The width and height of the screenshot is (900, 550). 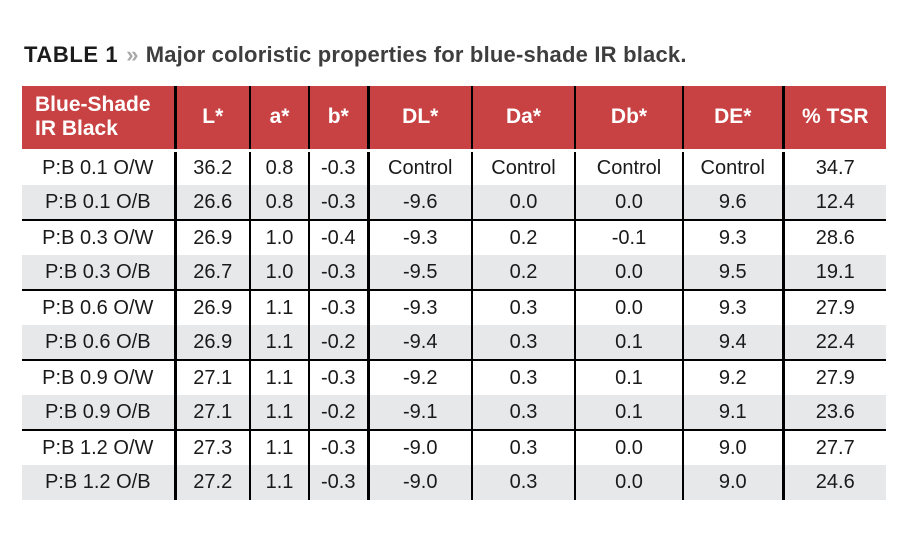 I want to click on row-label-cell: P:B 0.3 O/W, so click(x=99, y=237).